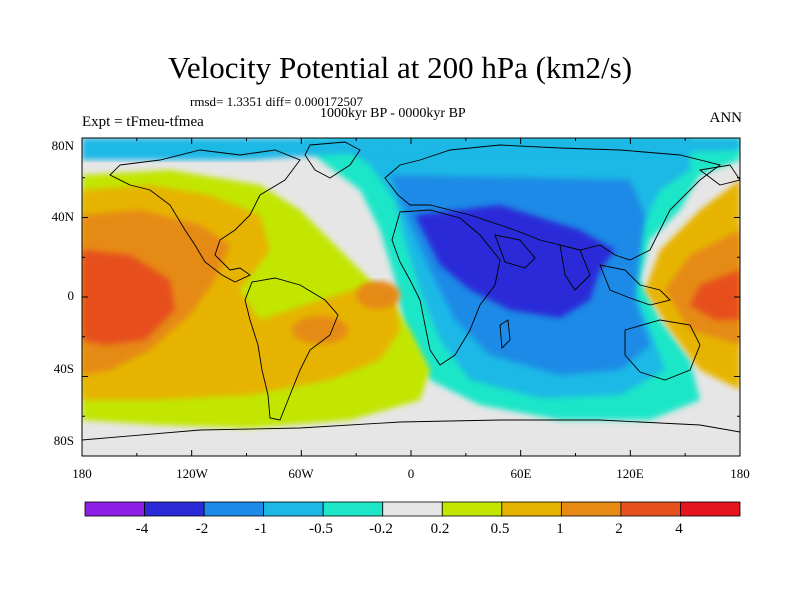 The image size is (800, 600). Describe the element at coordinates (393, 113) in the screenshot. I see `period-label: 1000kyr BP - 0000kyr BP` at that location.